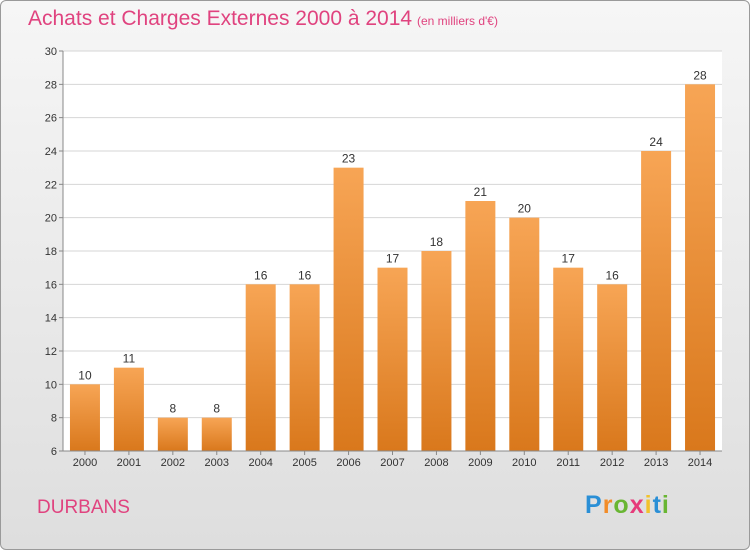 This screenshot has width=750, height=550. What do you see at coordinates (304, 463) in the screenshot?
I see `x-tick-label-2005: 2005` at bounding box center [304, 463].